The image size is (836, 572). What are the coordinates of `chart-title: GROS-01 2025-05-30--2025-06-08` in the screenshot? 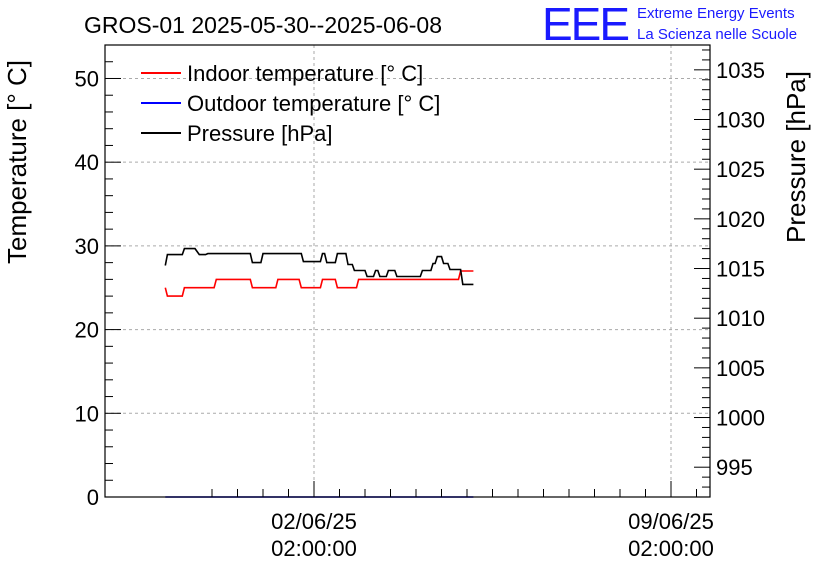 It's located at (263, 25).